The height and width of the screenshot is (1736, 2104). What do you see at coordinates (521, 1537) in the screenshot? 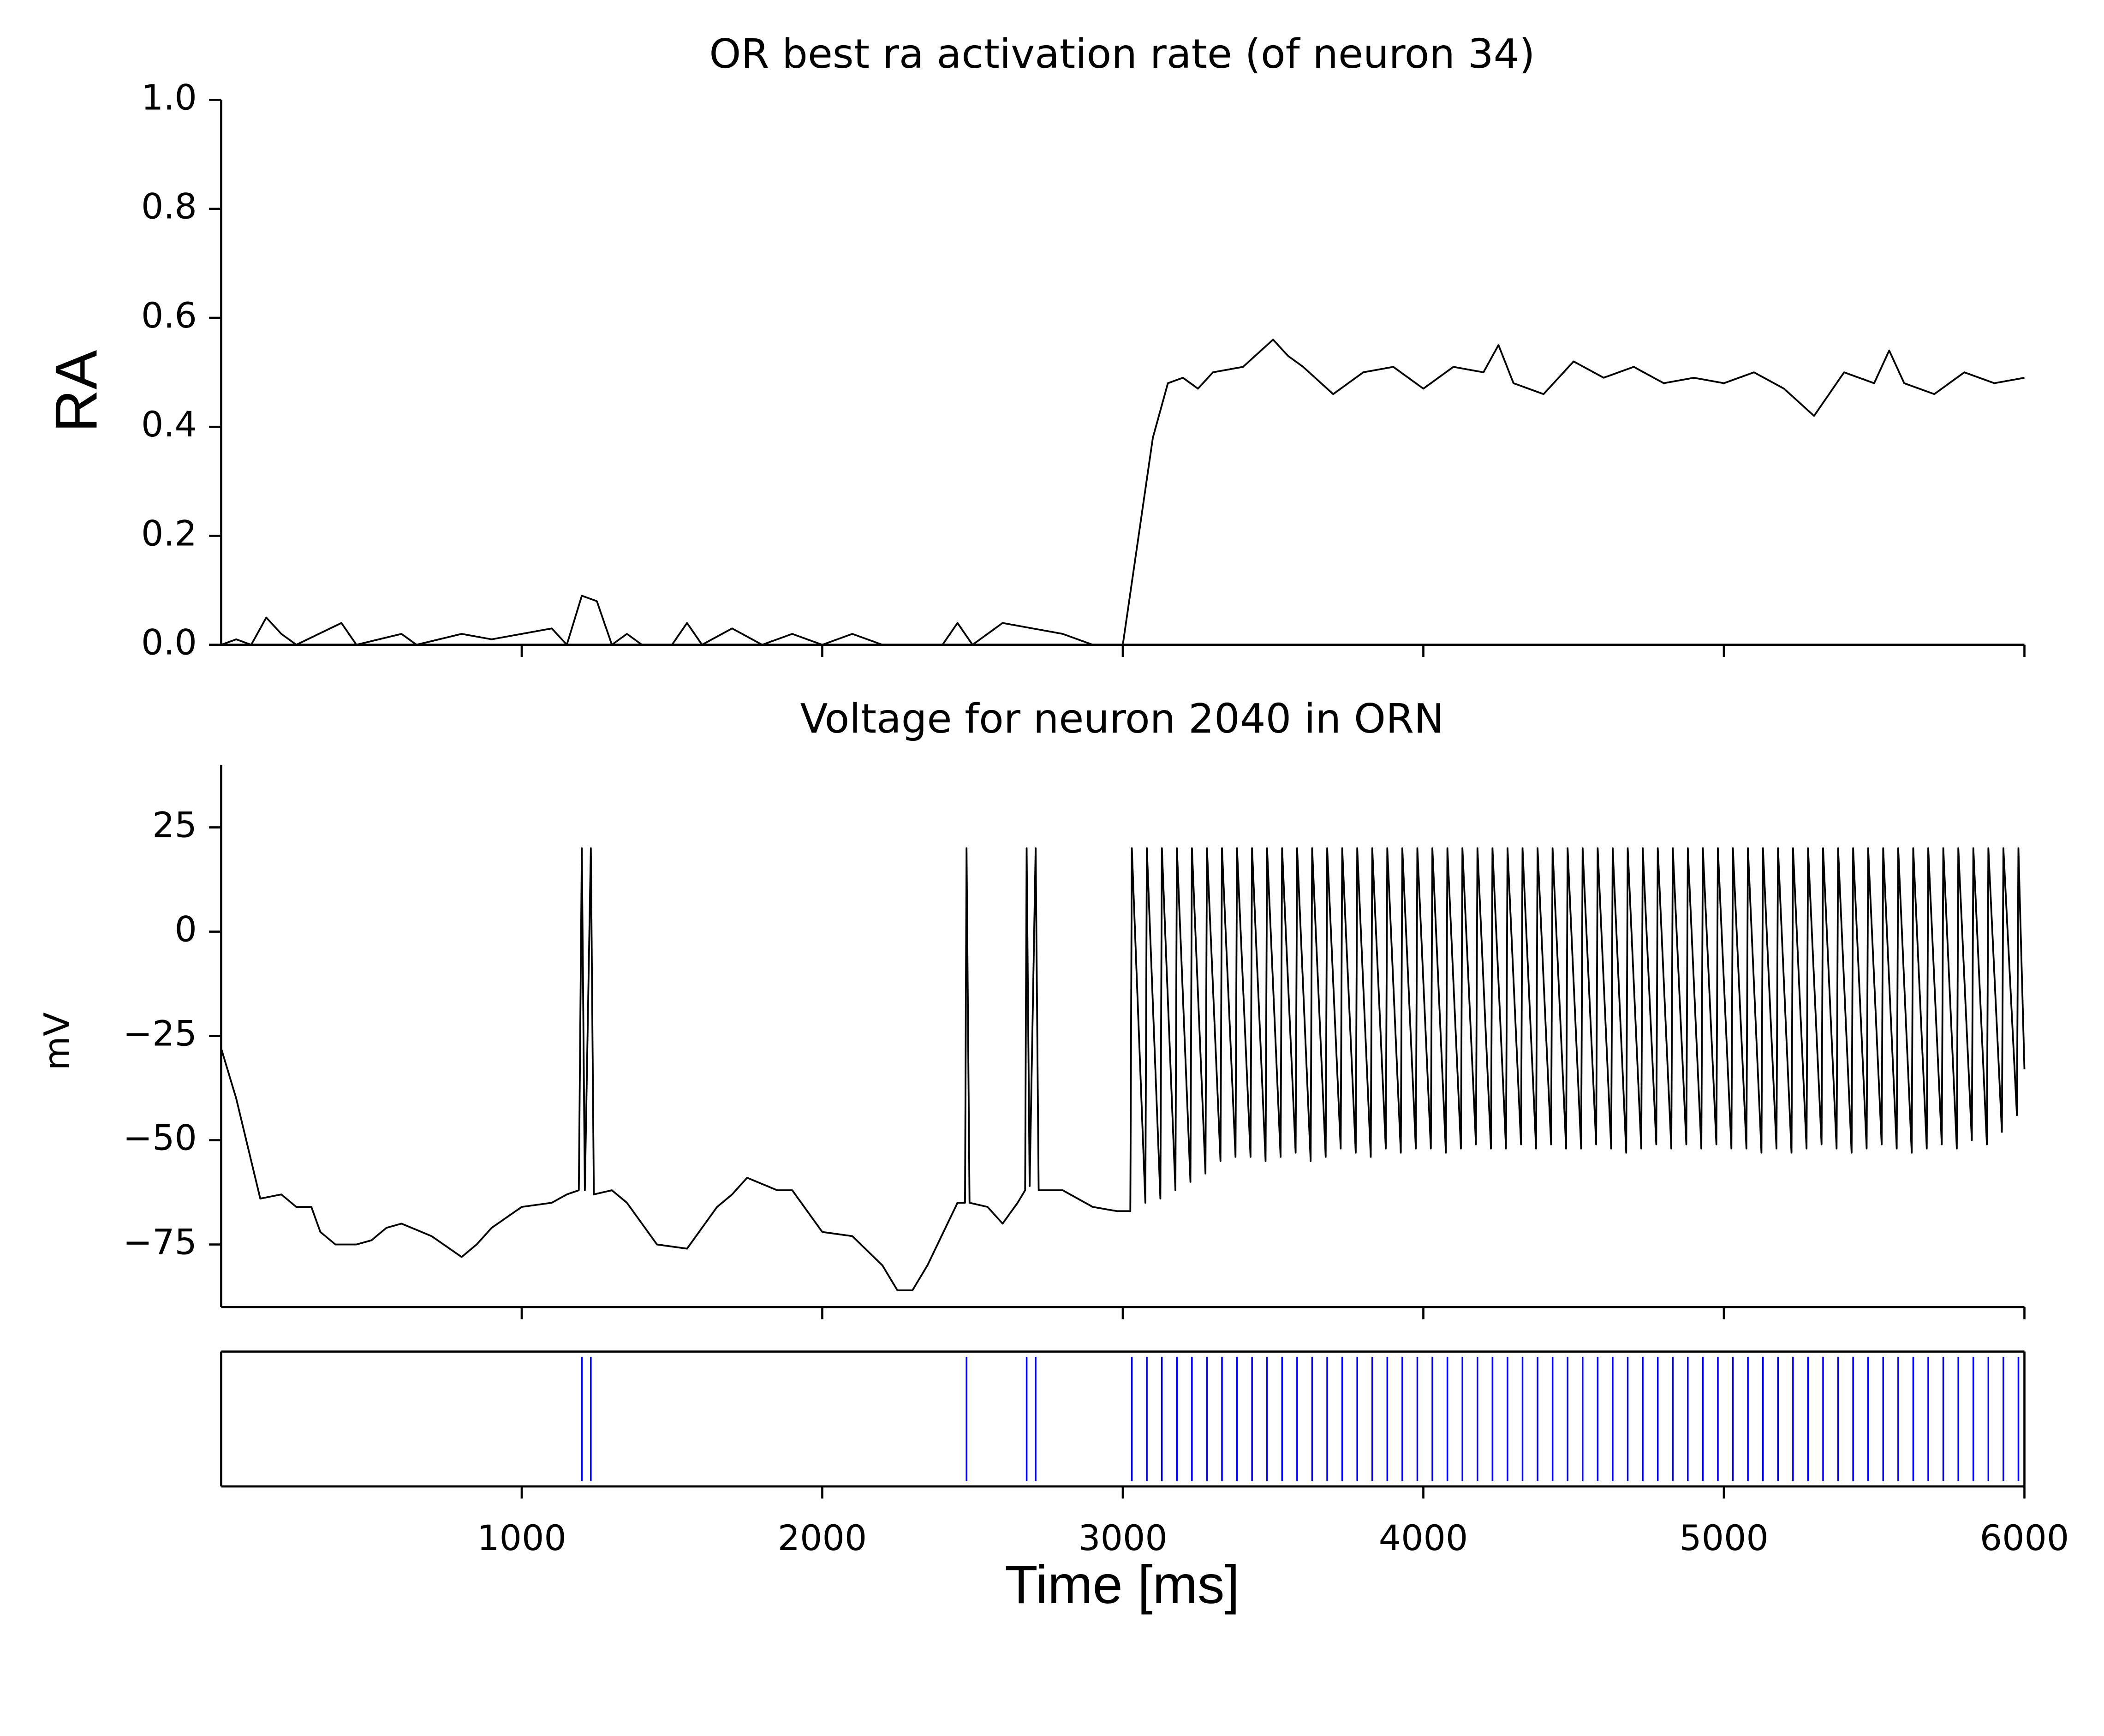
I see `x-tick-label: 1000` at bounding box center [521, 1537].